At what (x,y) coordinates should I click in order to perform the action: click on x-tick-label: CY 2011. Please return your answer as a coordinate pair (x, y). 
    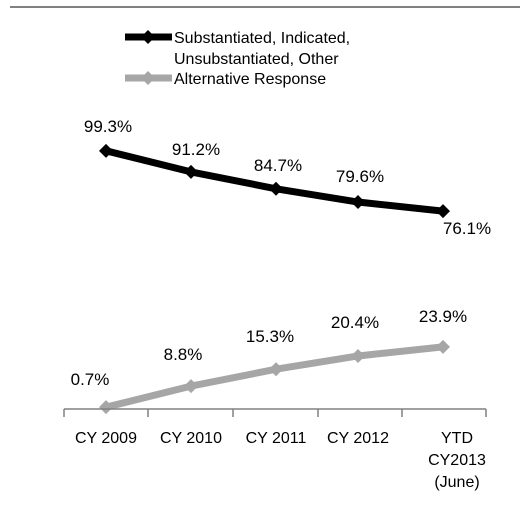
    Looking at the image, I should click on (276, 438).